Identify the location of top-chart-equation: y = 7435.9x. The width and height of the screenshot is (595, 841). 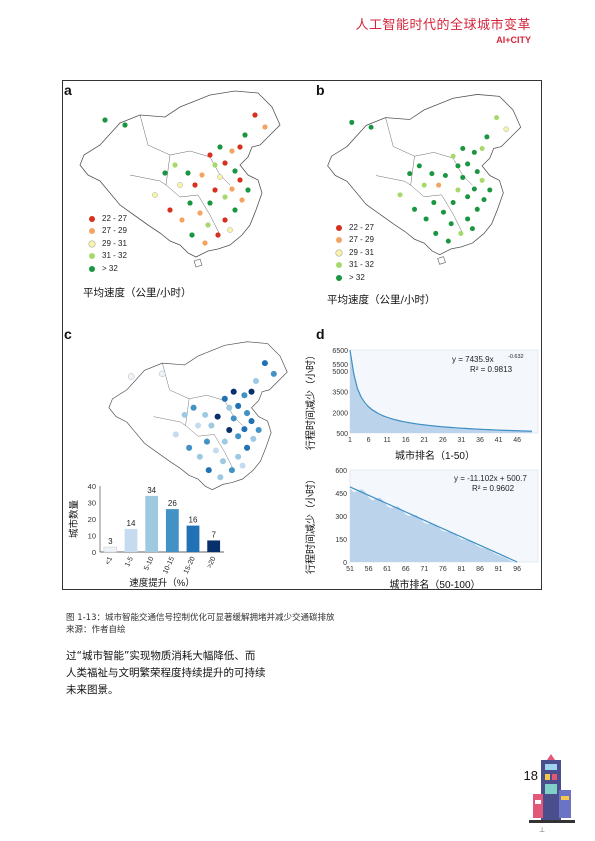
(473, 359).